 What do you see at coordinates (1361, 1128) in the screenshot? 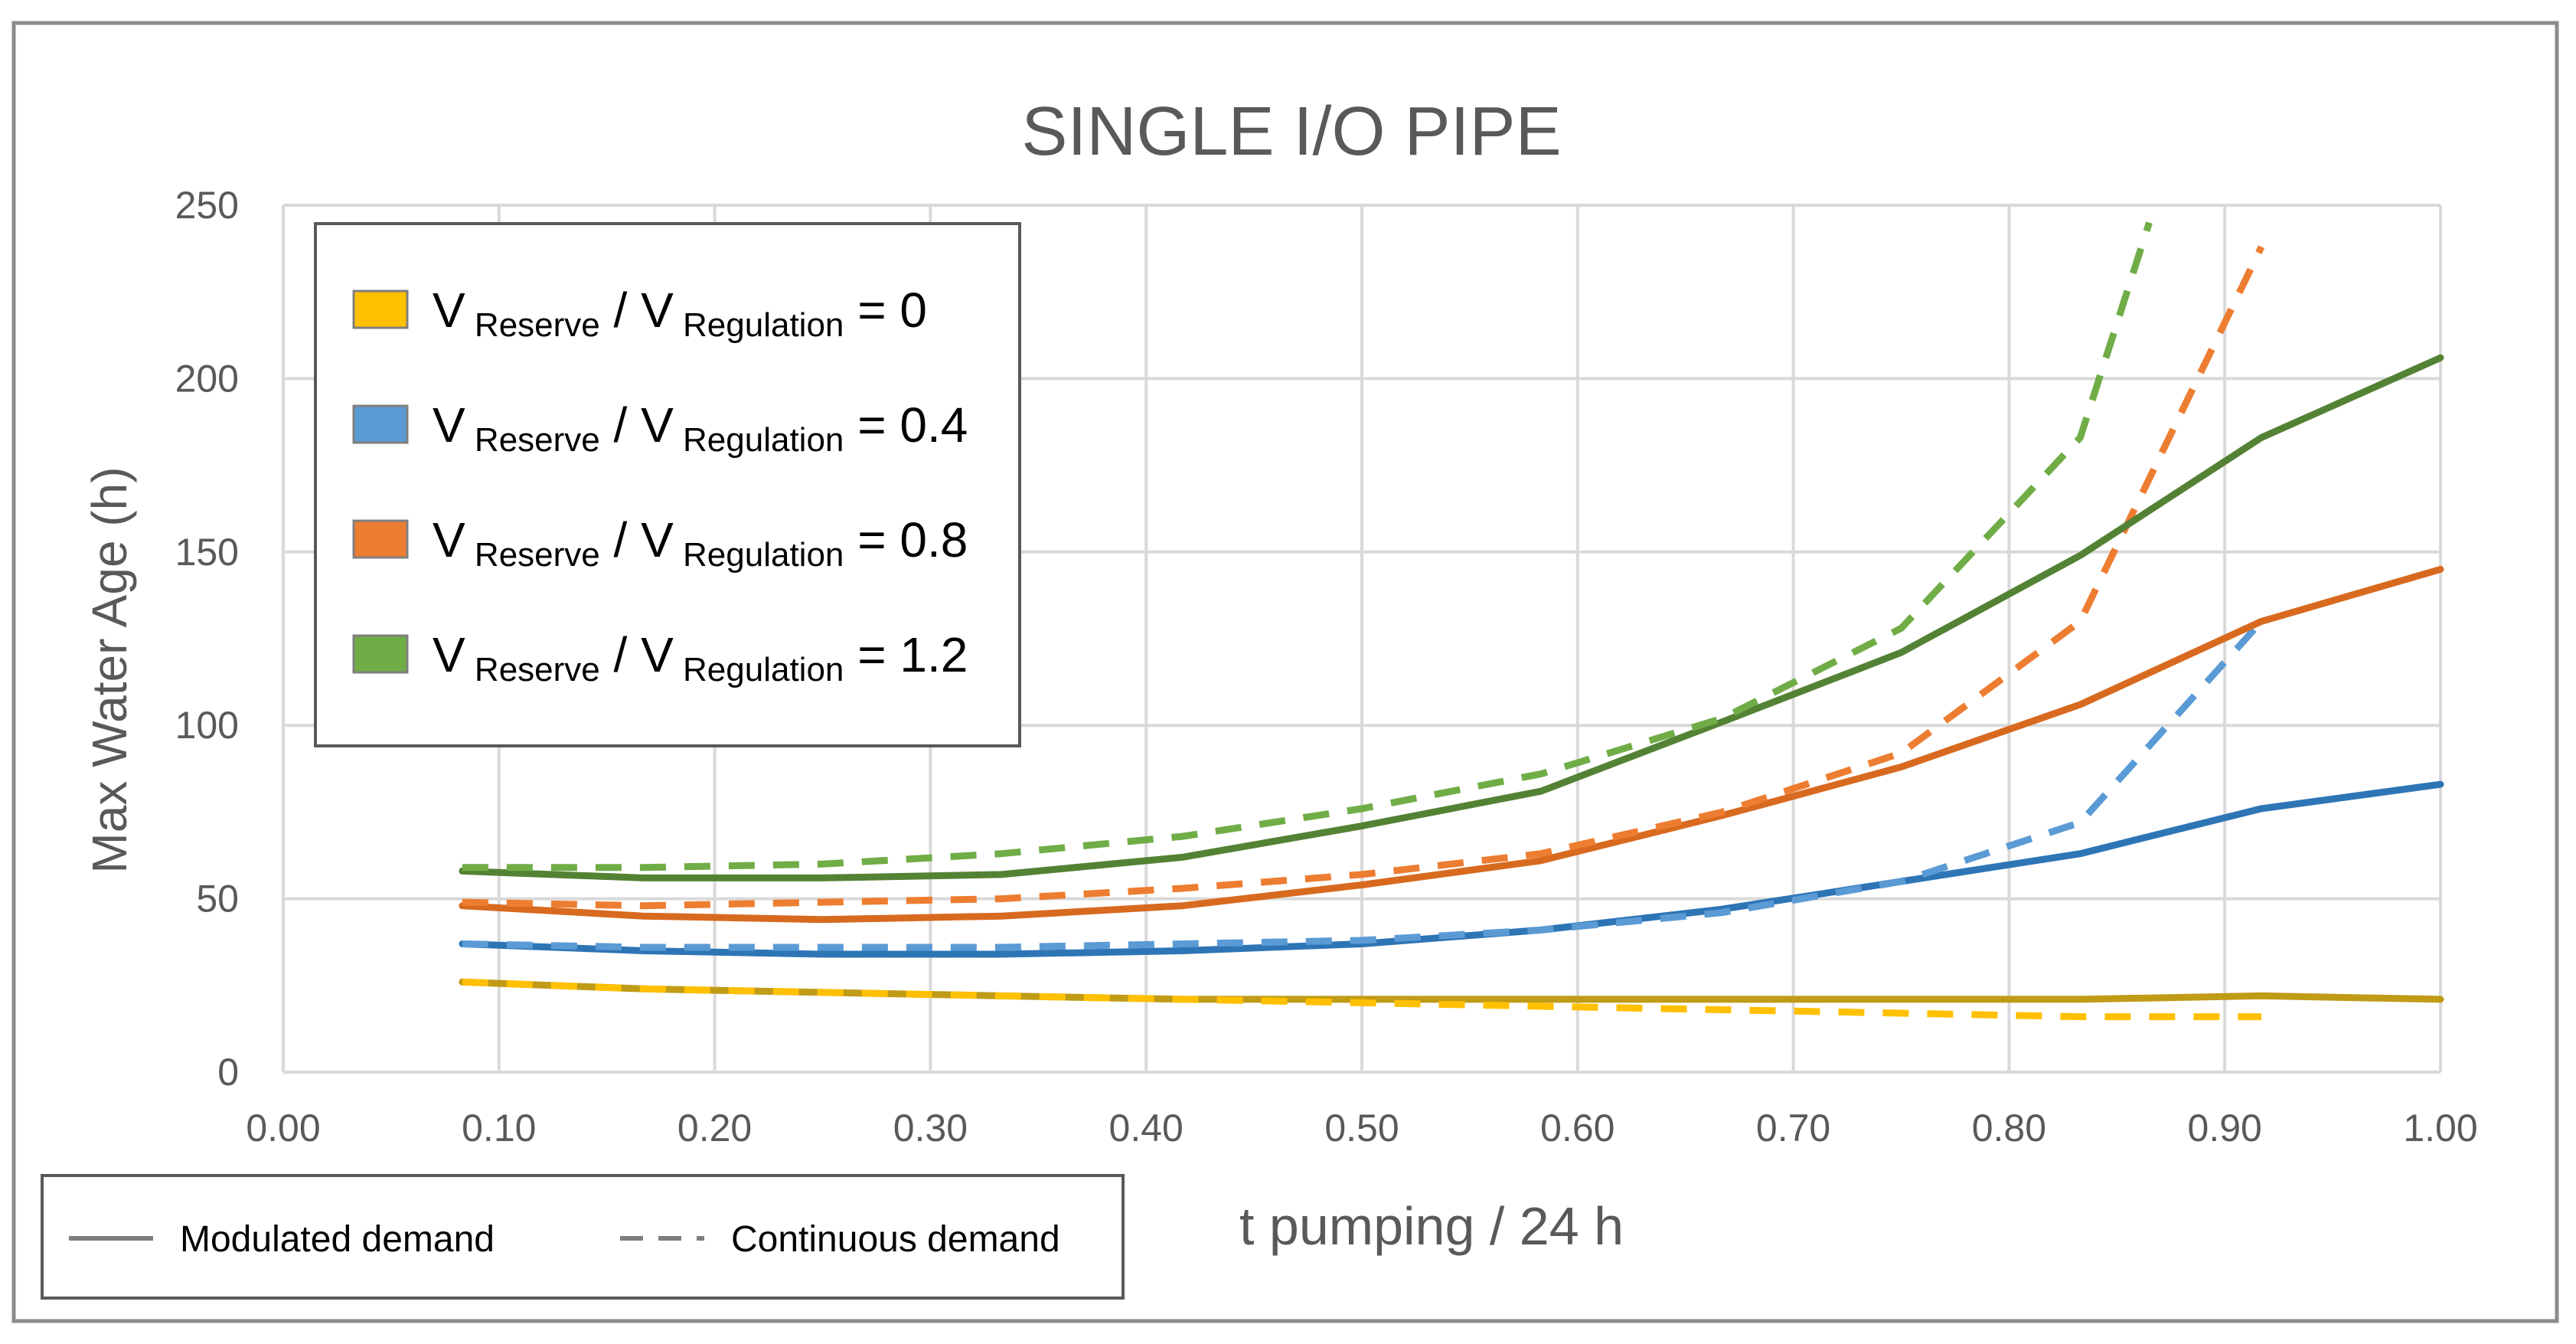
I see `x-tick-label: 0.50` at bounding box center [1361, 1128].